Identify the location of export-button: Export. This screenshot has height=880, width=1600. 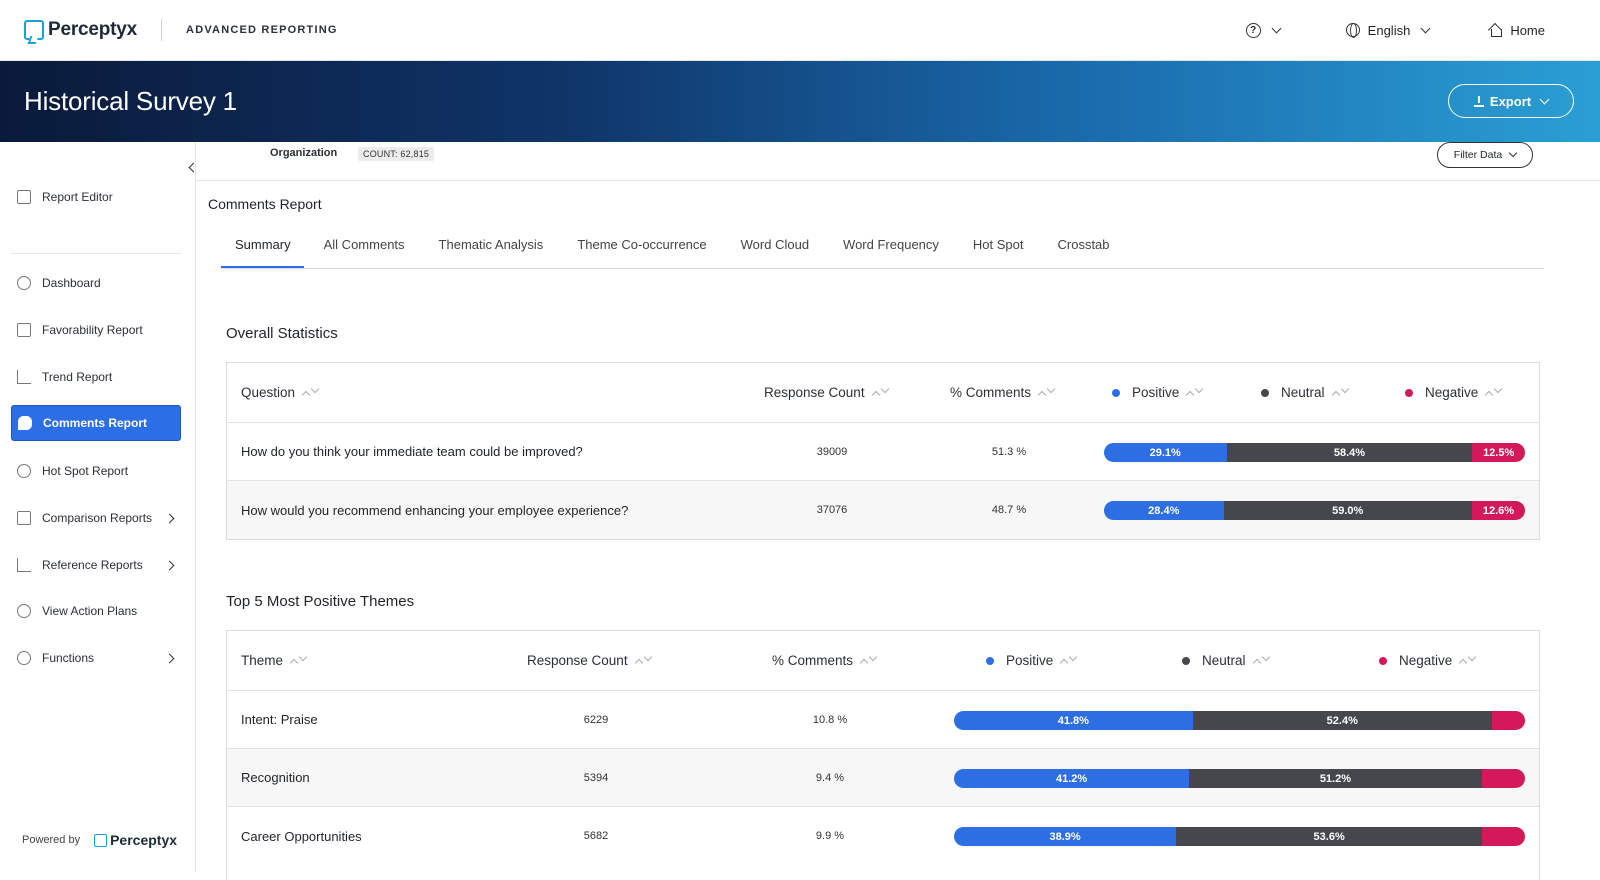
(1511, 101).